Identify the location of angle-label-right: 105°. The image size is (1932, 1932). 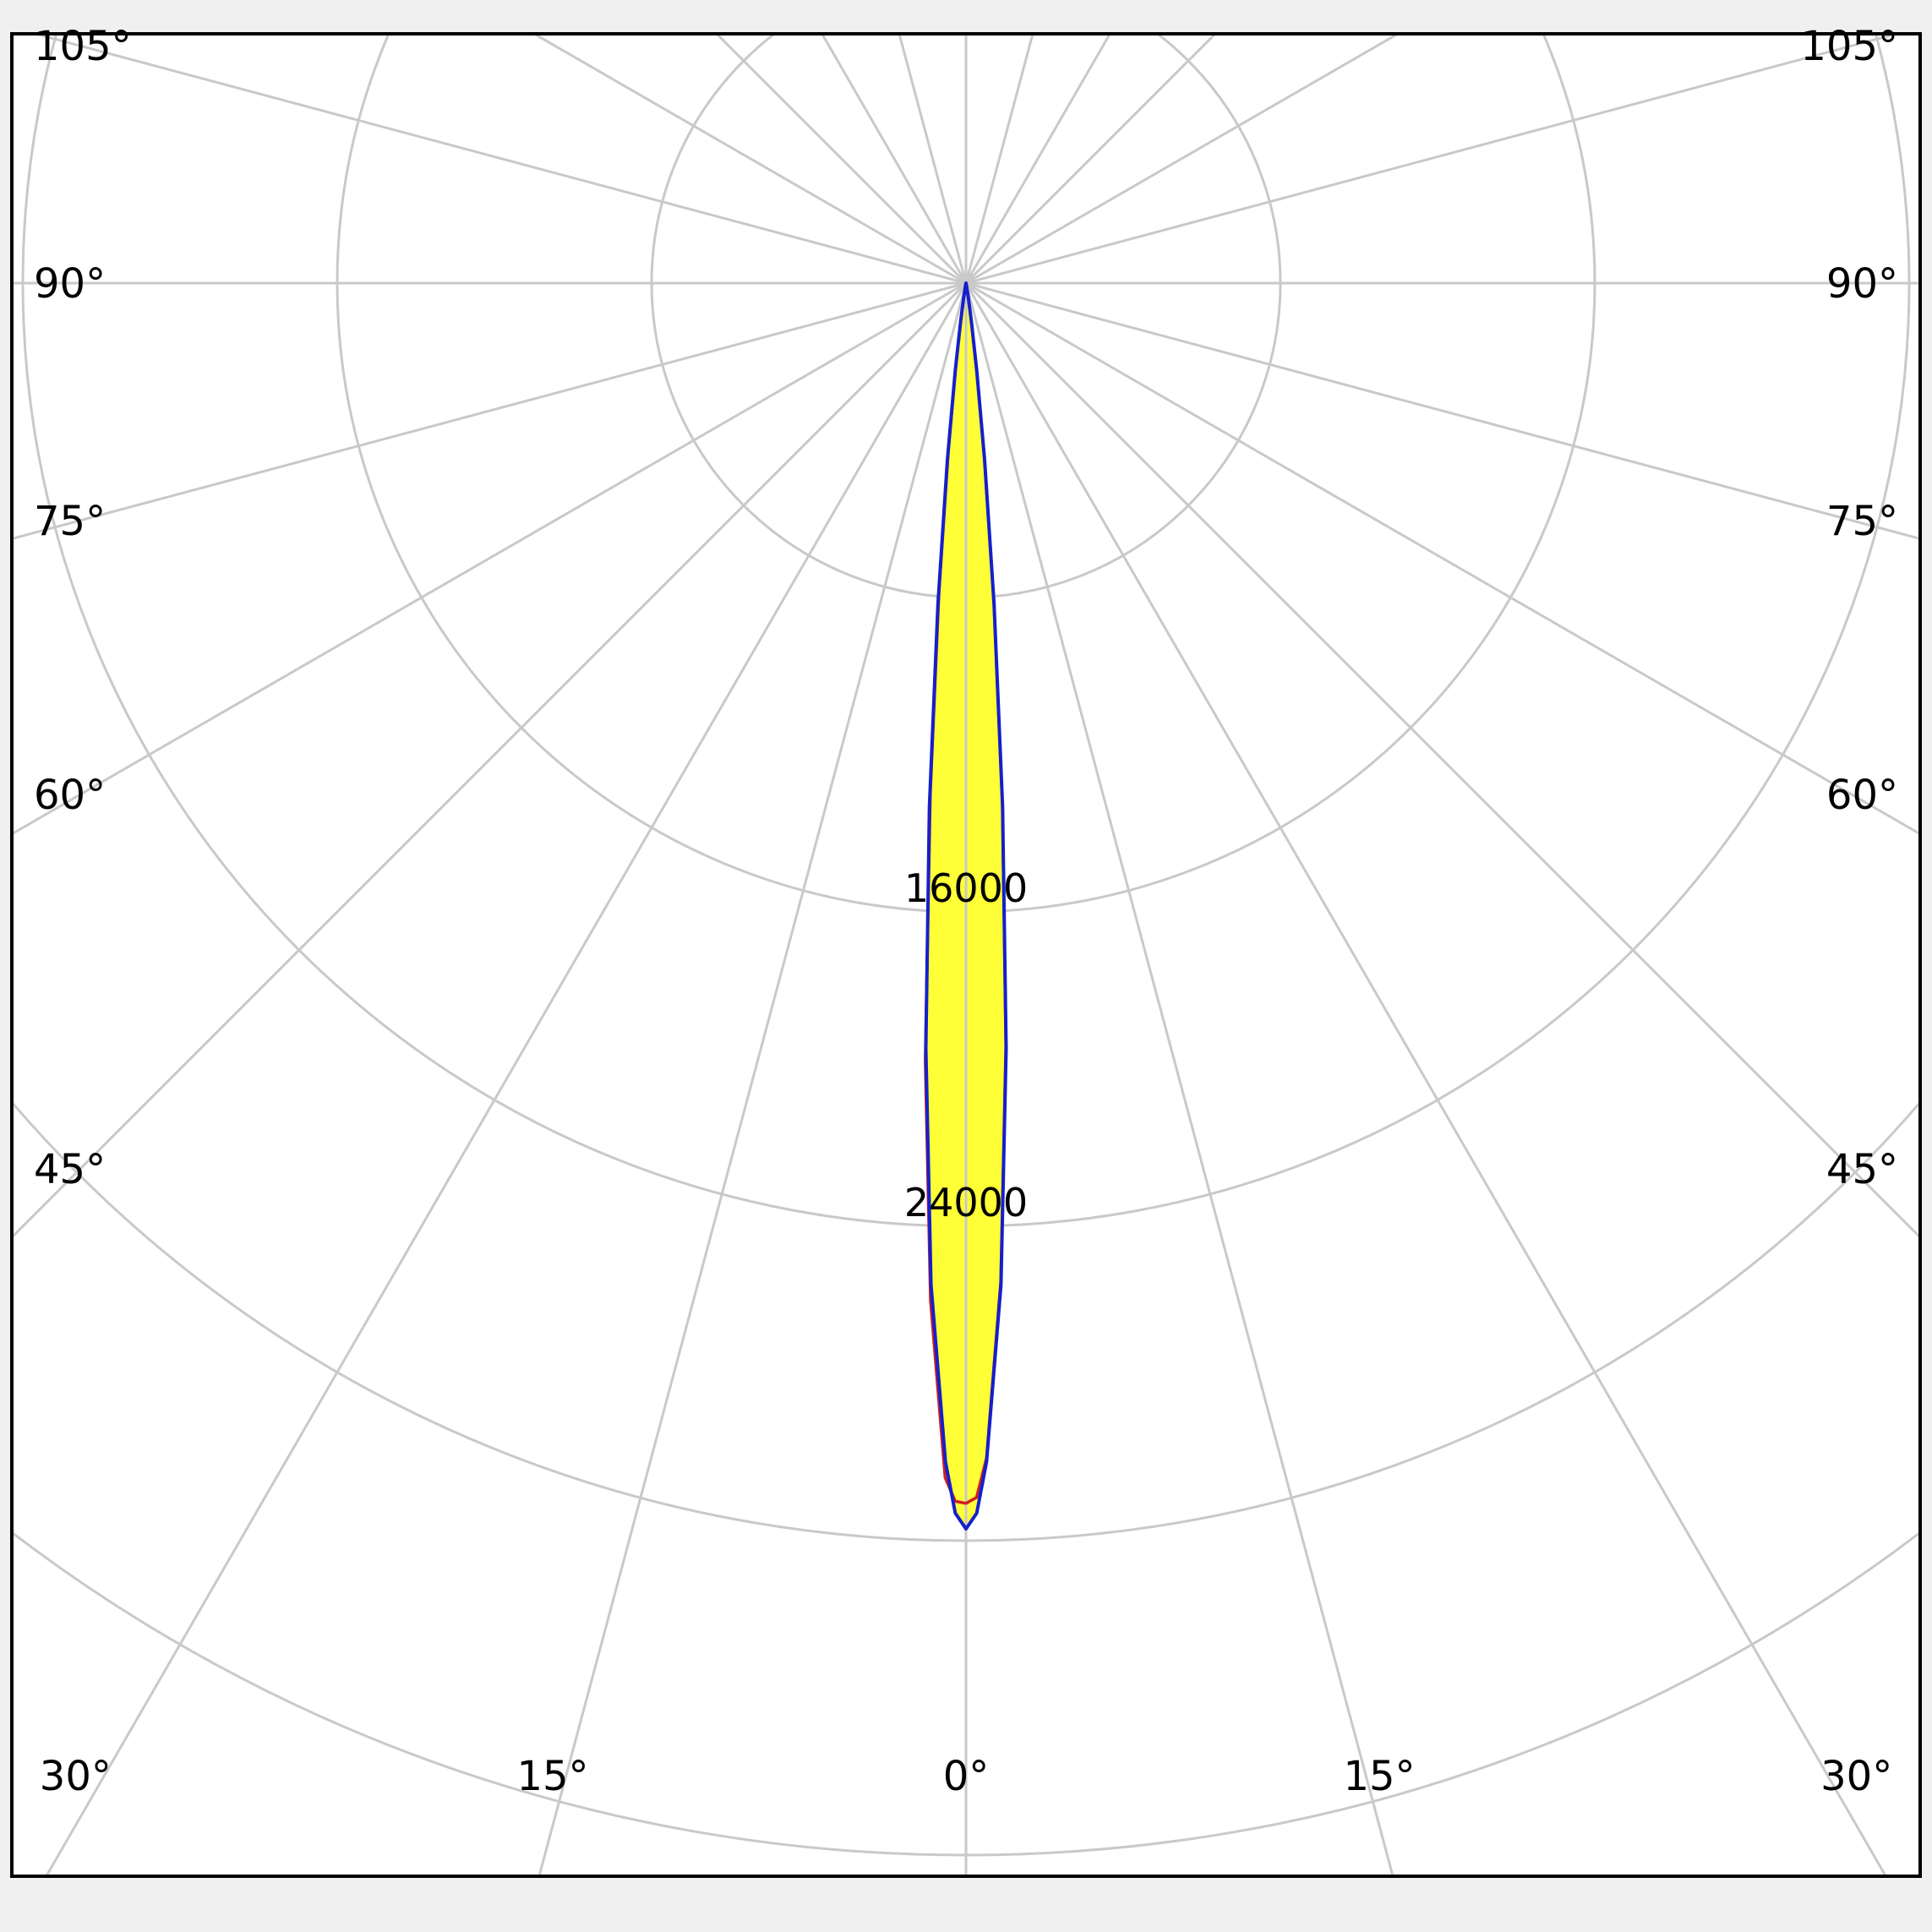
(1849, 46).